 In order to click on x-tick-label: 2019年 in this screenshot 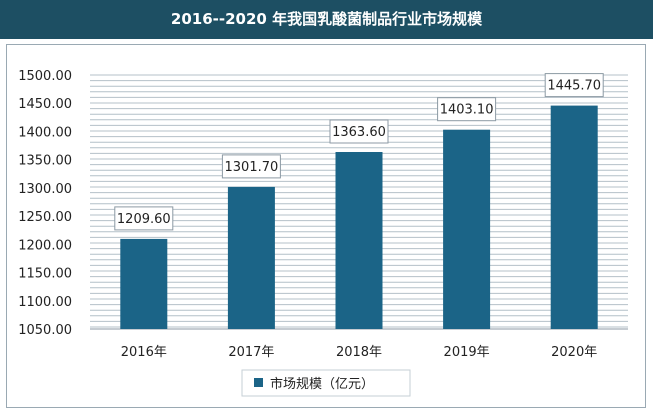, I will do `click(467, 352)`.